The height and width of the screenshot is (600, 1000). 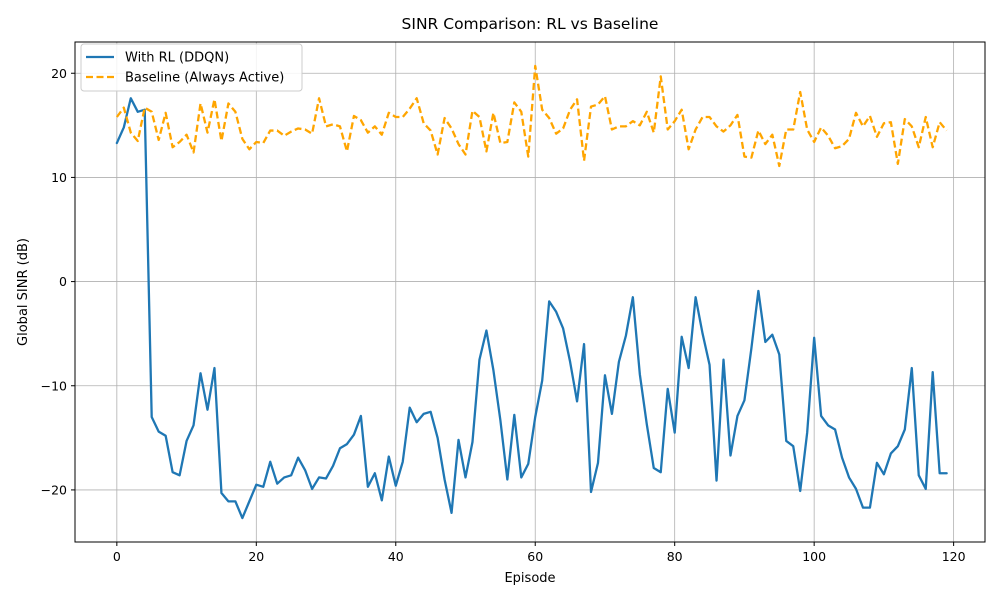 I want to click on legend: With RL (DDQN) Baseline (Always Active), so click(x=191, y=67).